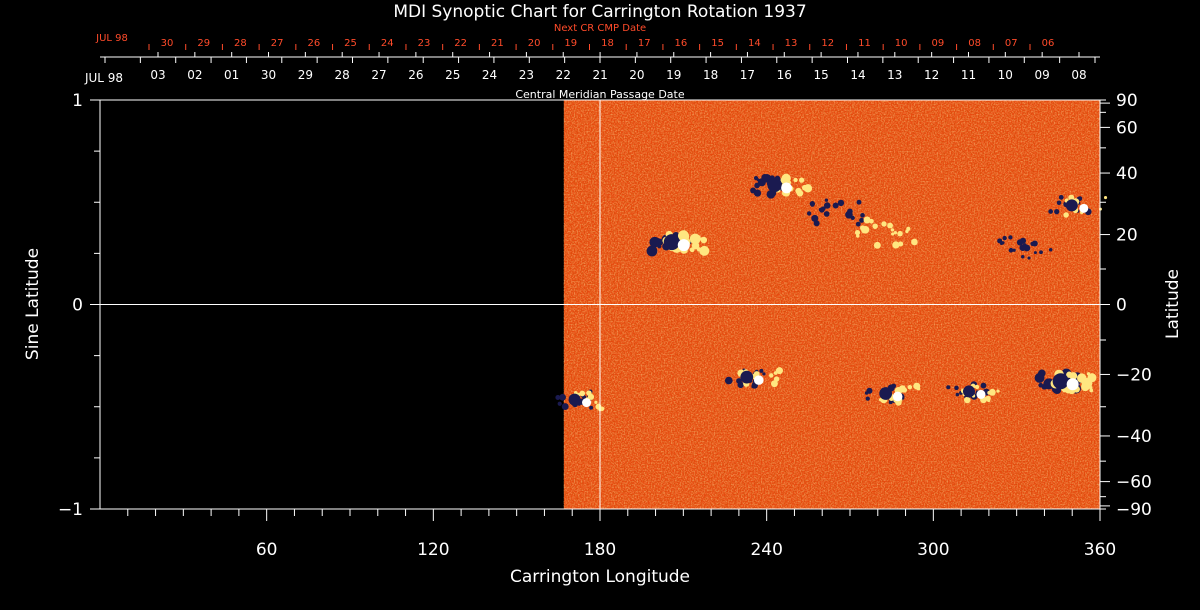 The image size is (1200, 610). Describe the element at coordinates (1100, 550) in the screenshot. I see `x-tick-label: 360` at that location.